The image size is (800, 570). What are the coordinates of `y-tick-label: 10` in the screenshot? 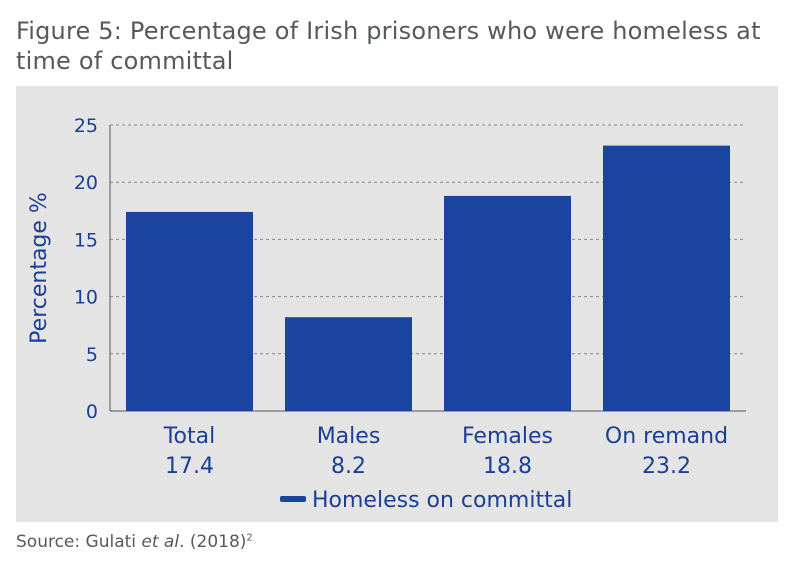 It's located at (86, 298).